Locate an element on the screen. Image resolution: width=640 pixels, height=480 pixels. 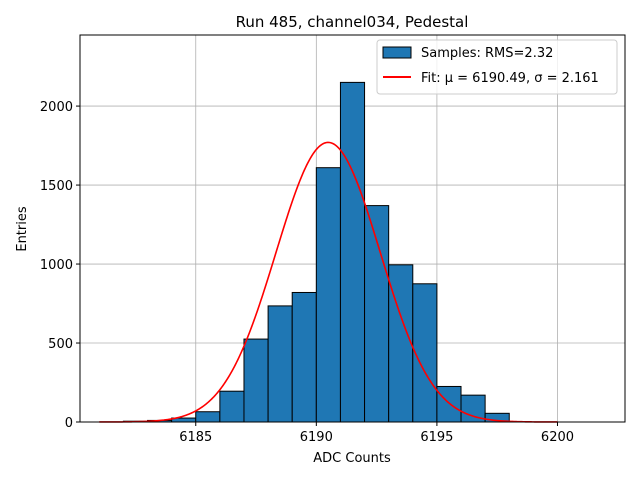
x-tick-label: 6190 is located at coordinates (316, 437).